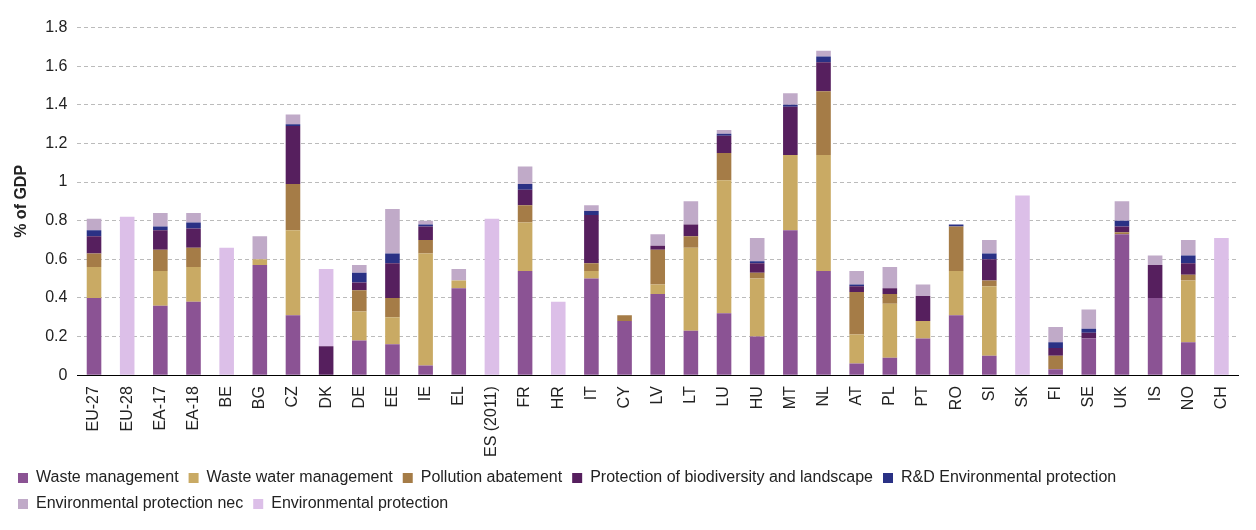 The width and height of the screenshot is (1256, 530). What do you see at coordinates (458, 396) in the screenshot?
I see `x-tick-label: EL` at bounding box center [458, 396].